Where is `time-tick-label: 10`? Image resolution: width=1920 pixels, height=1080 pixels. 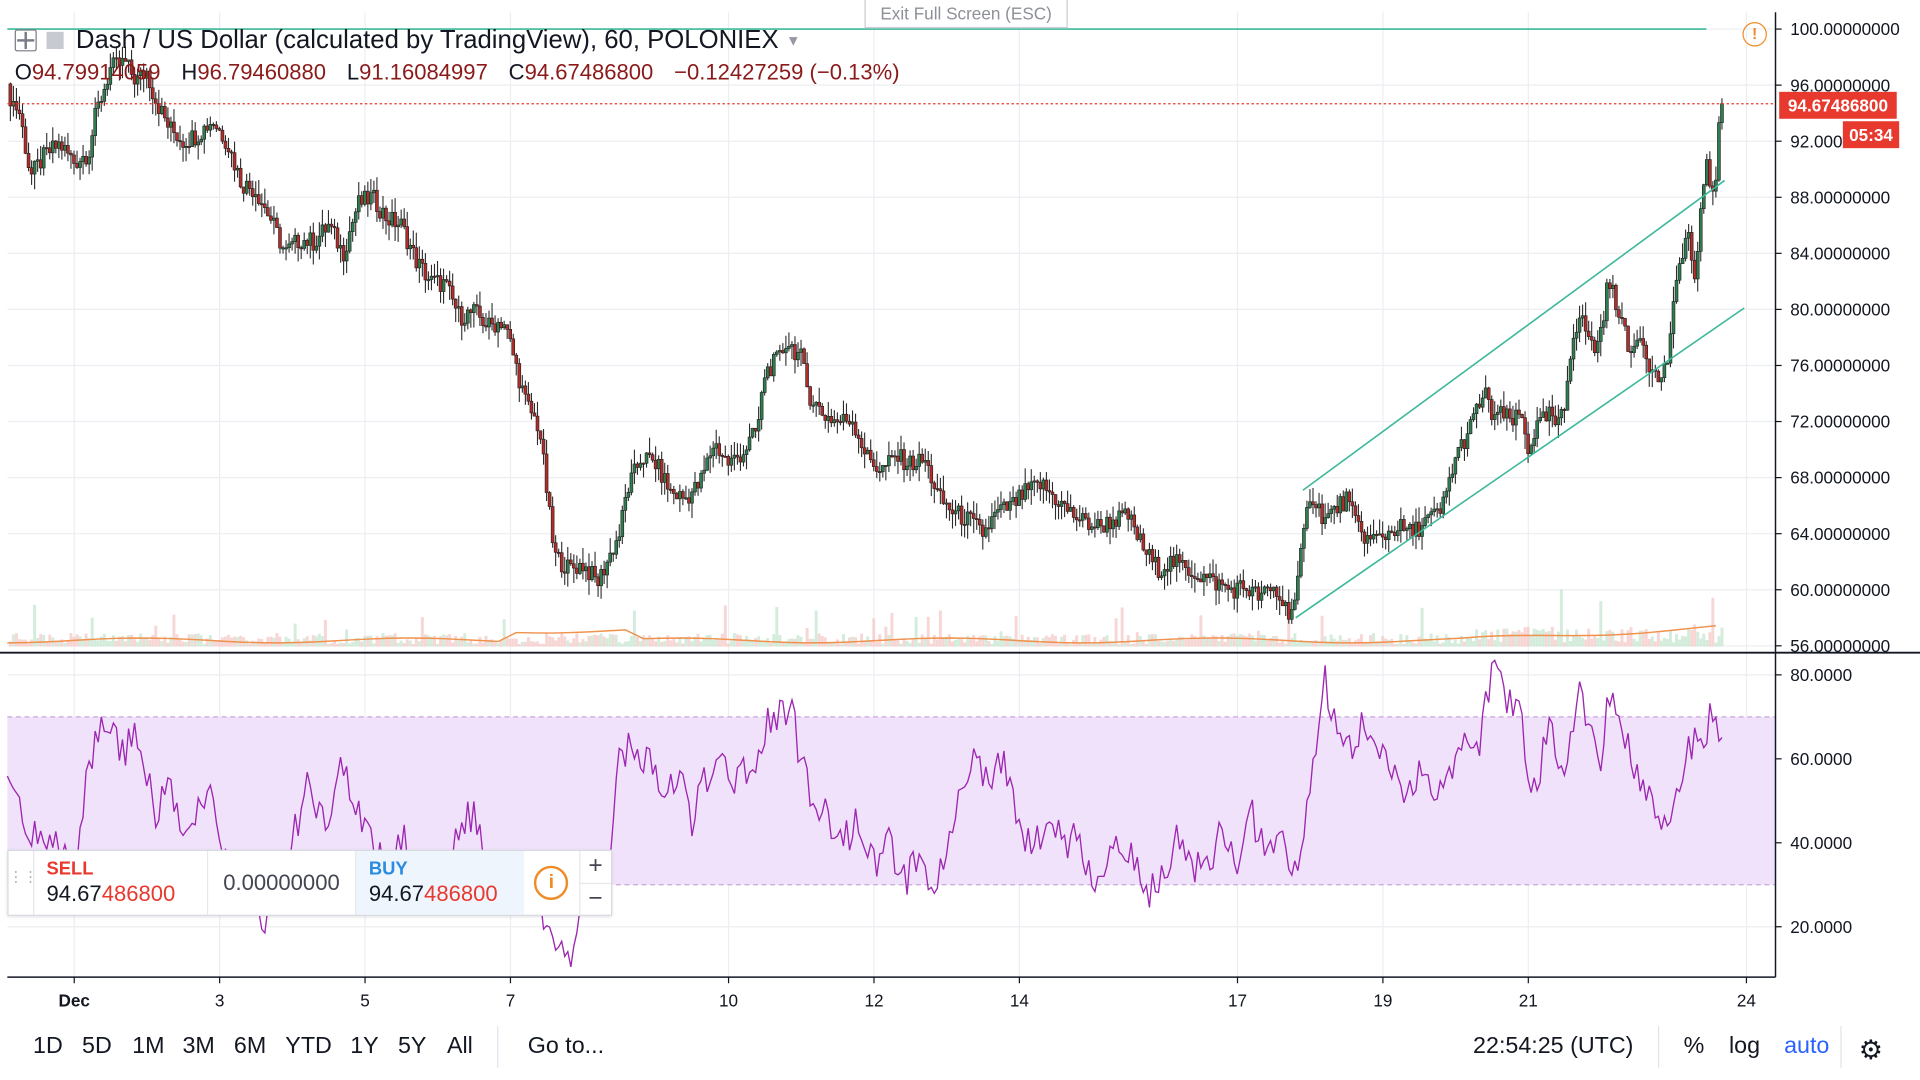
time-tick-label: 10 is located at coordinates (728, 1001).